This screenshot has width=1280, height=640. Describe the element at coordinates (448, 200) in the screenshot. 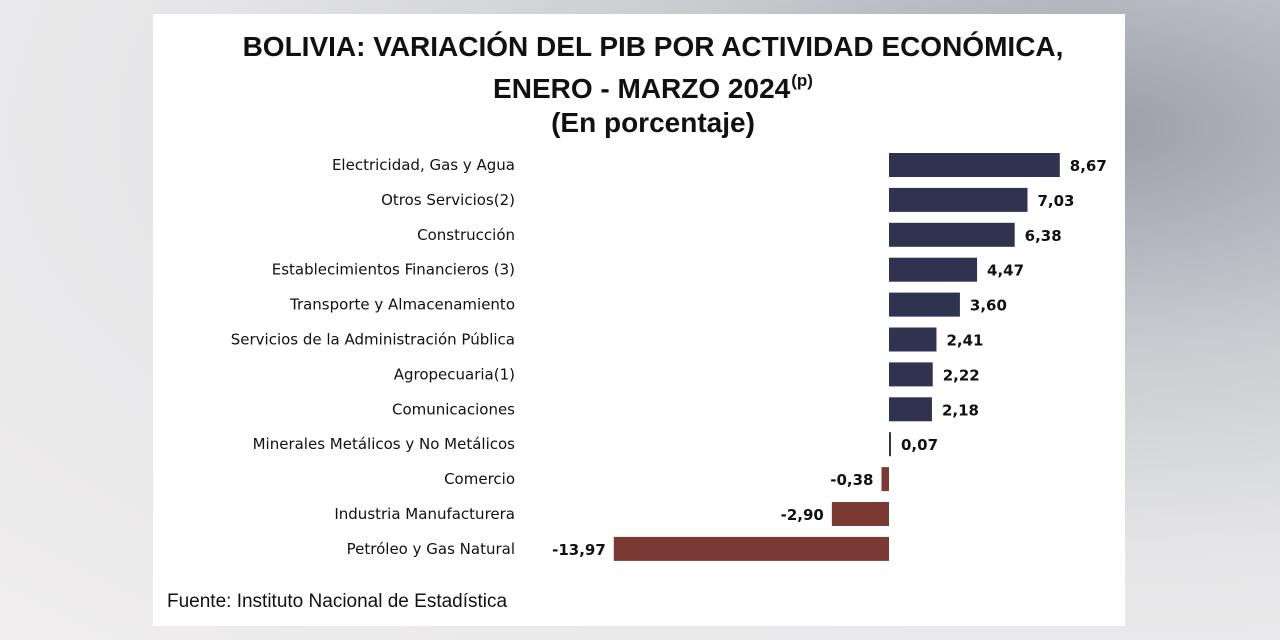

I see `category-label: Otros Servicios(2)` at that location.